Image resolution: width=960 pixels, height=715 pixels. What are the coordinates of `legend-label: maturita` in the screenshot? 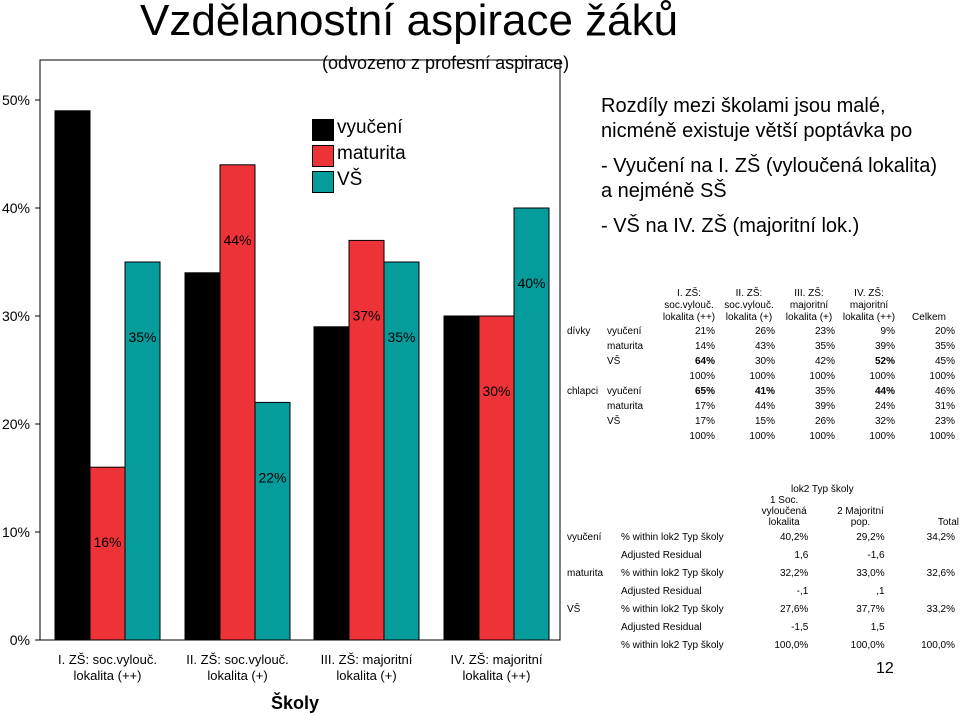 It's located at (371, 153).